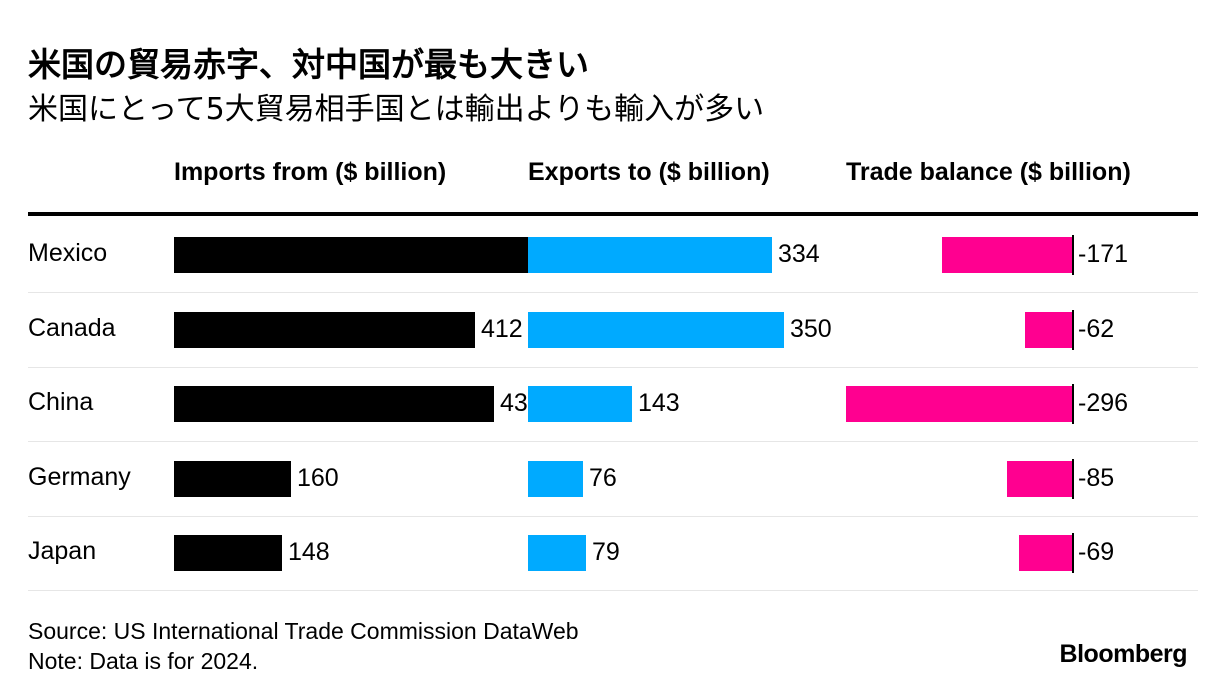 The image size is (1225, 698). Describe the element at coordinates (334, 404) in the screenshot. I see `imports-bar-china` at that location.